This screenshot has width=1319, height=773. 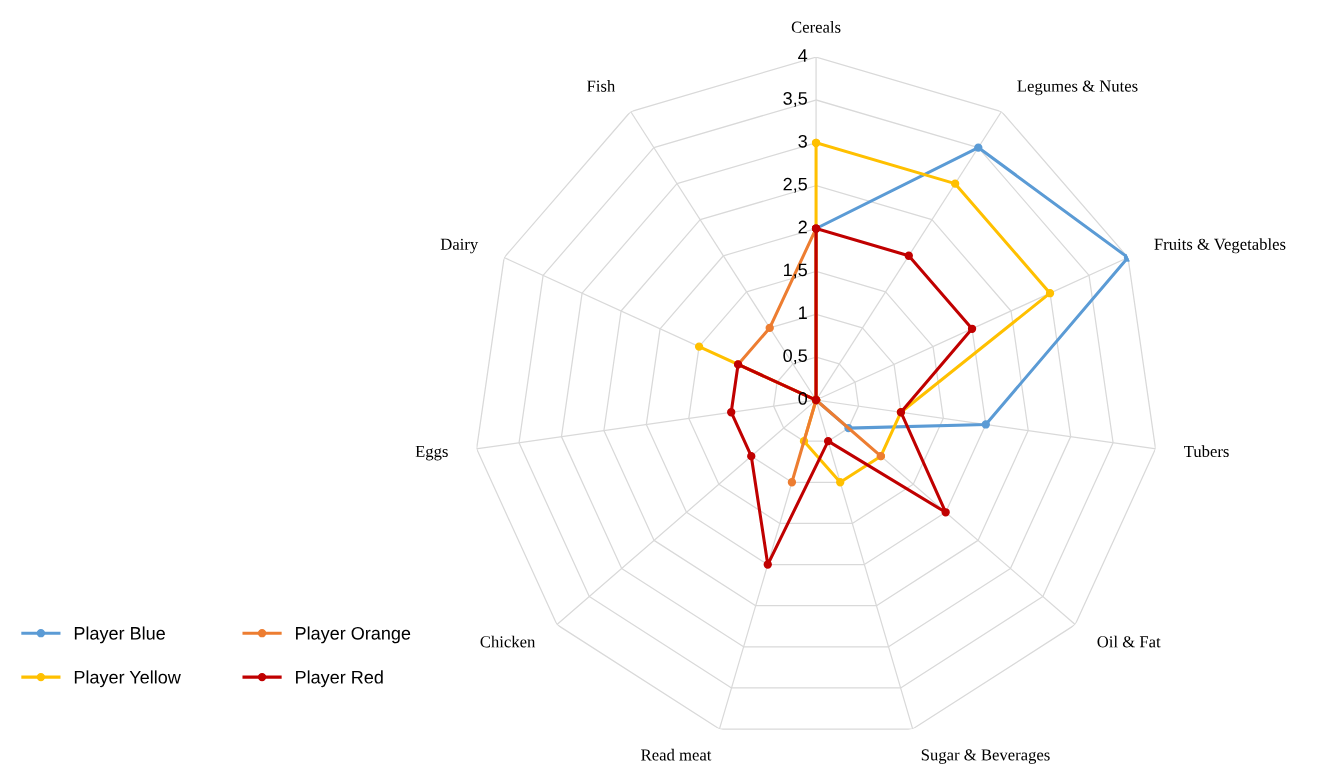 I want to click on legend-label: Player Orange, so click(x=353, y=635).